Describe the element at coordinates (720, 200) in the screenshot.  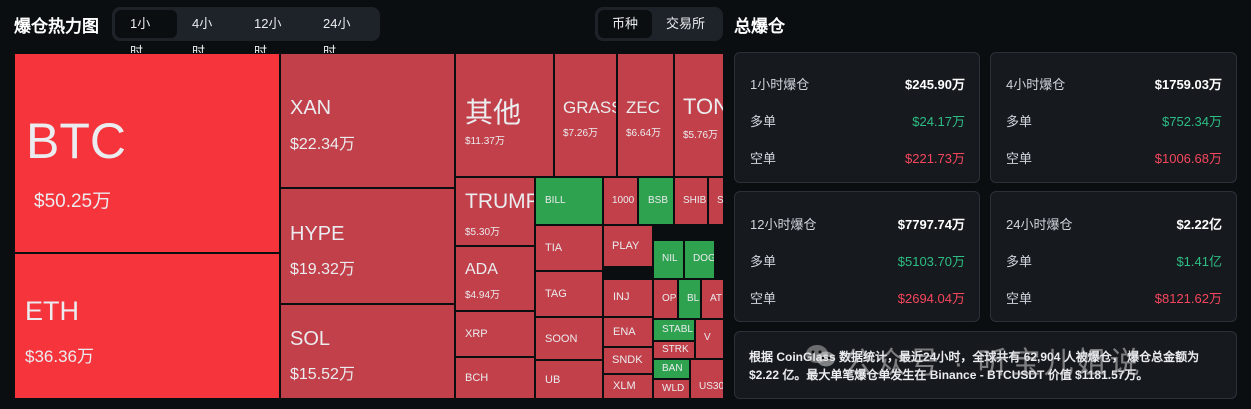
I see `tile-symbol: S` at that location.